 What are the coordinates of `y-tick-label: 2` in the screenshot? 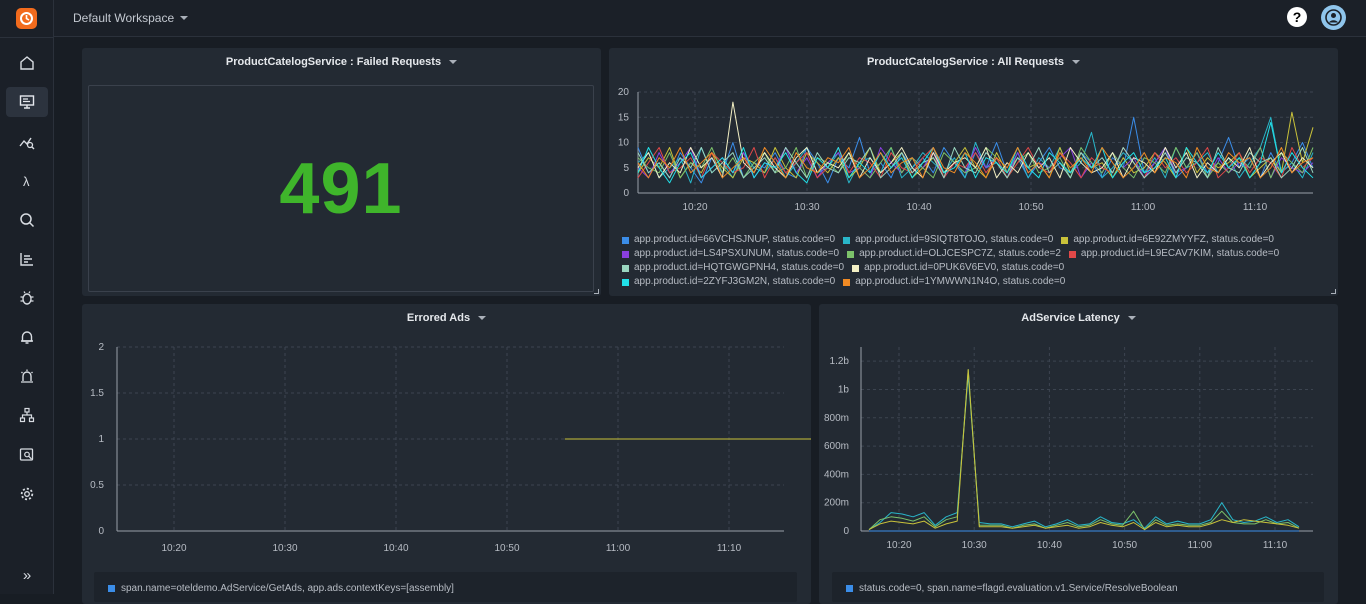 It's located at (101, 347).